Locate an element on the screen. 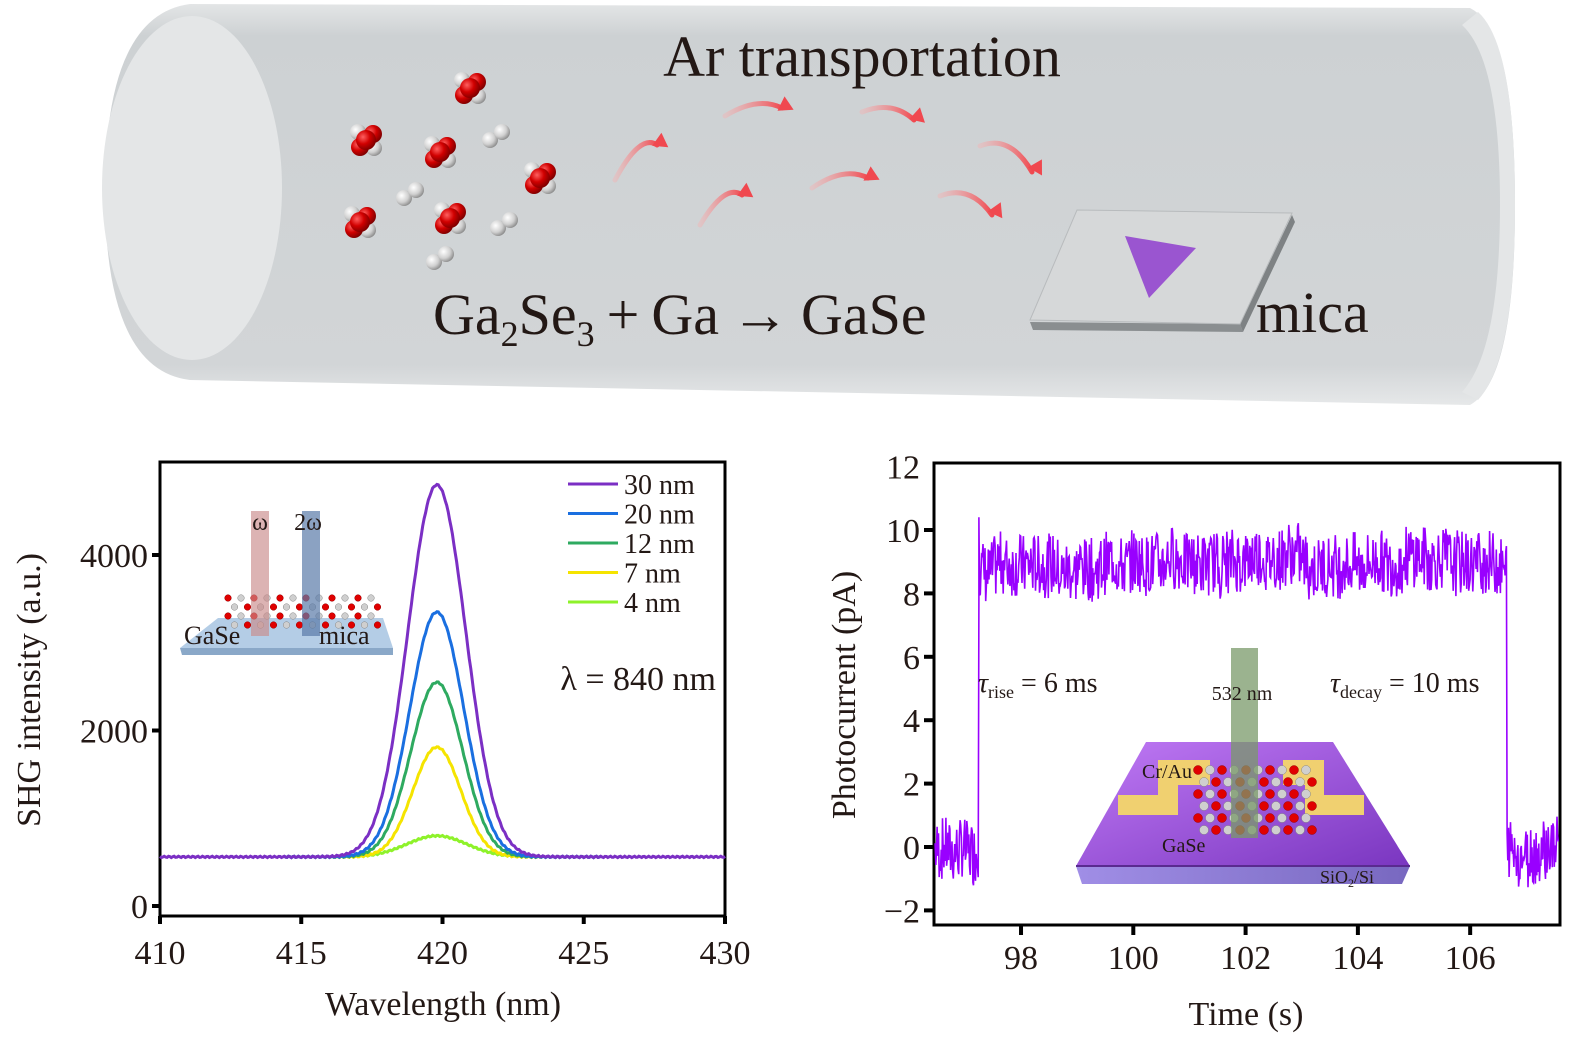 Image resolution: width=1583 pixels, height=1047 pixels. substrate-si: /Si is located at coordinates (1364, 877).